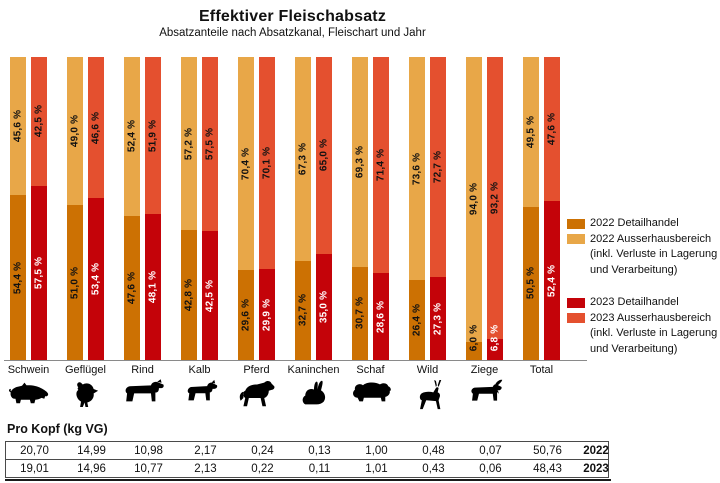 Image resolution: width=720 pixels, height=483 pixels. I want to click on segment-value-label: 48,1 %, so click(153, 287).